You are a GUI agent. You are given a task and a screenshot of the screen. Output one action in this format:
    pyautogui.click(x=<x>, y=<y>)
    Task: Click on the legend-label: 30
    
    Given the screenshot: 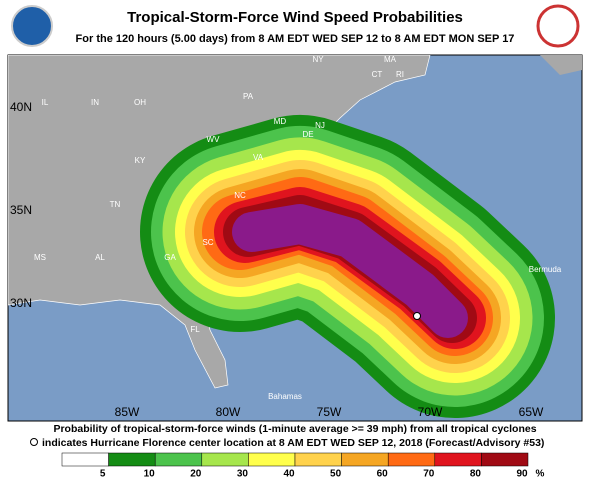 What is the action you would take?
    pyautogui.click(x=243, y=474)
    